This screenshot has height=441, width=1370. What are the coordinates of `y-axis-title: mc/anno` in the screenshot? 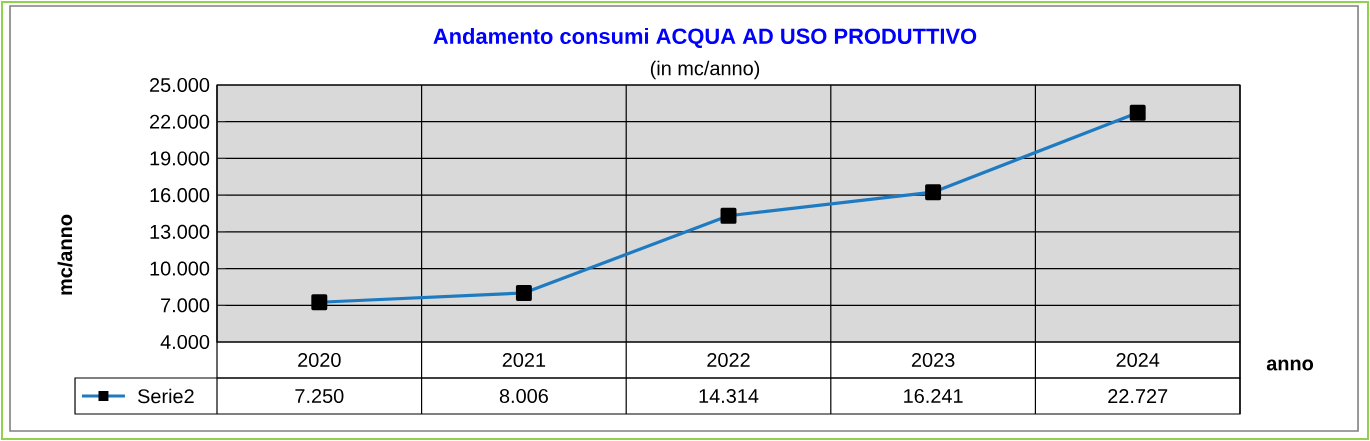 It's located at (65, 254).